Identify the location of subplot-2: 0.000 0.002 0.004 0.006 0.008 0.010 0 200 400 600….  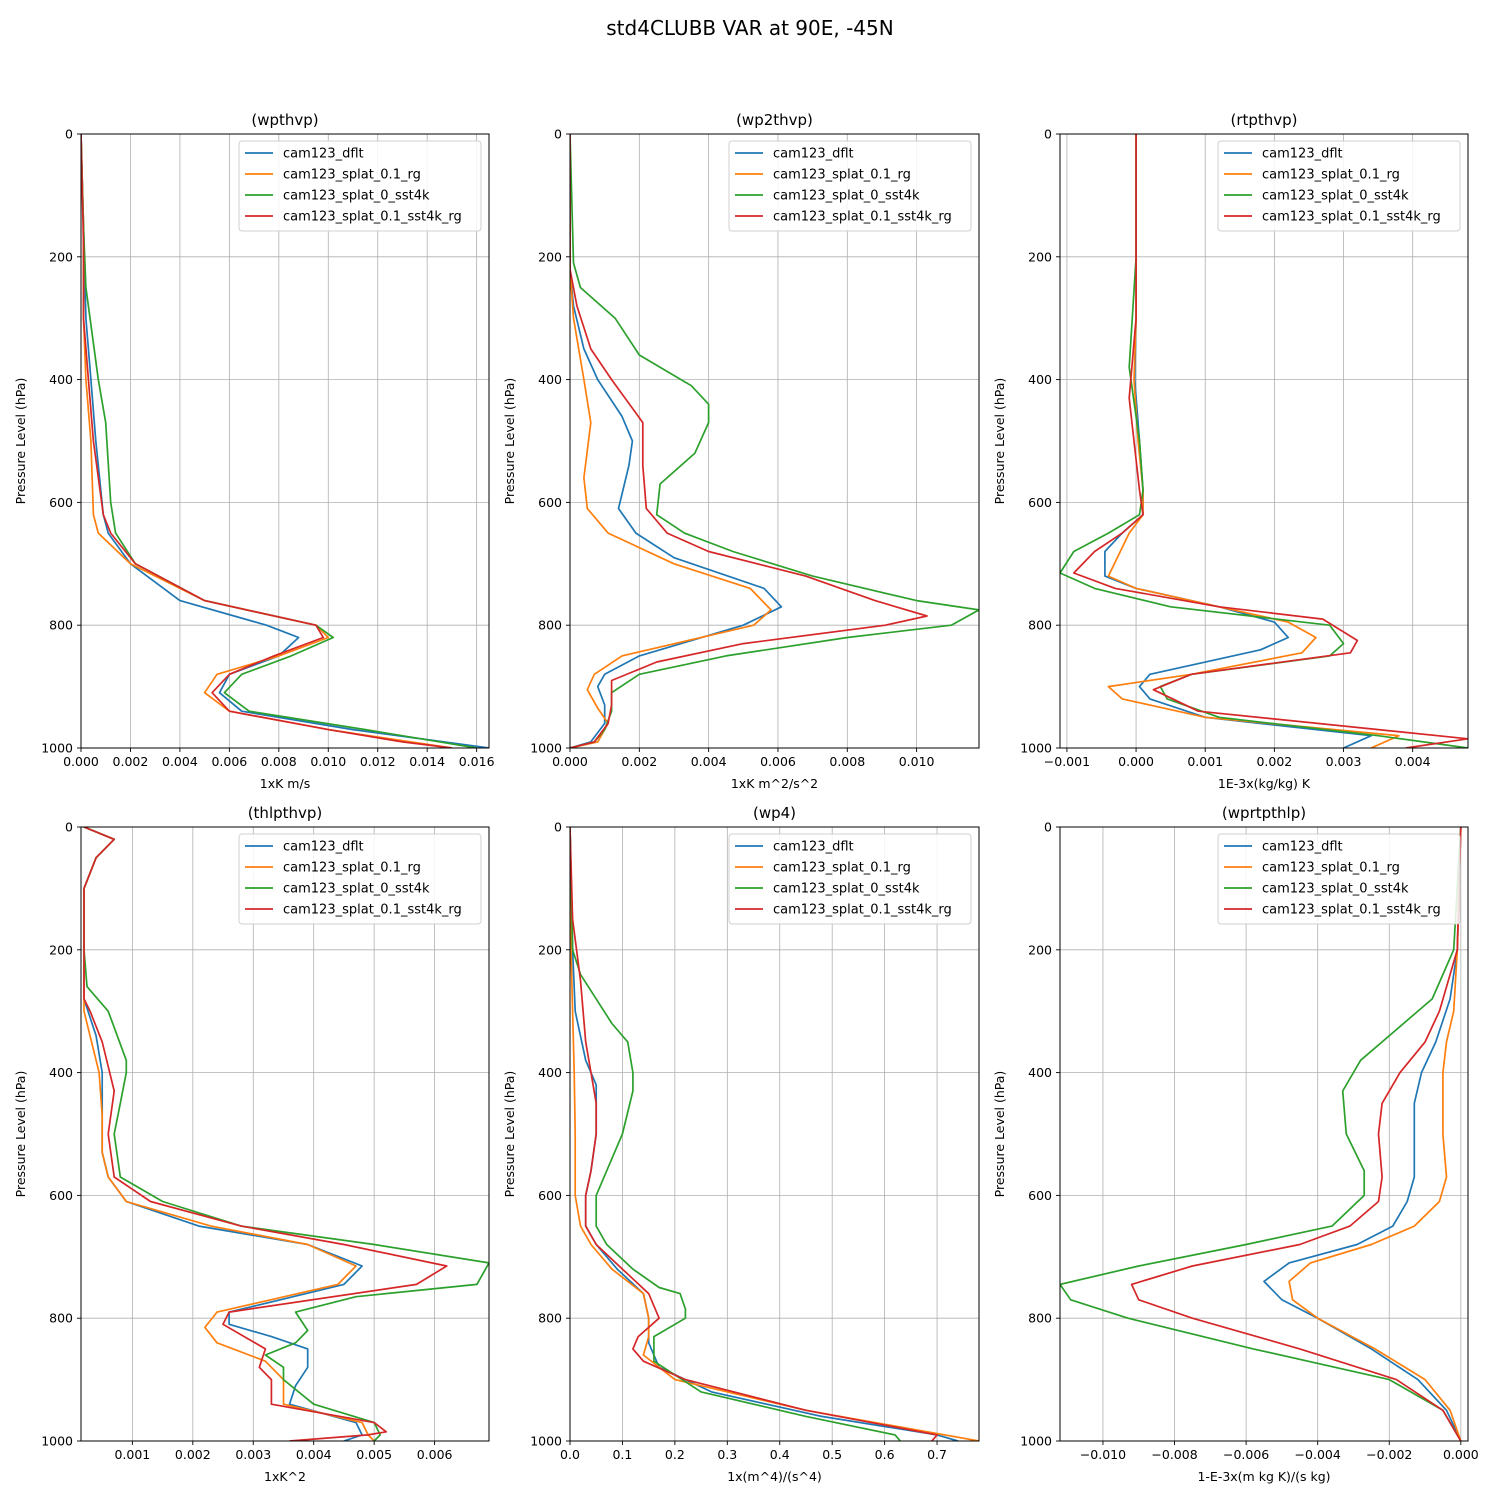
(741, 451).